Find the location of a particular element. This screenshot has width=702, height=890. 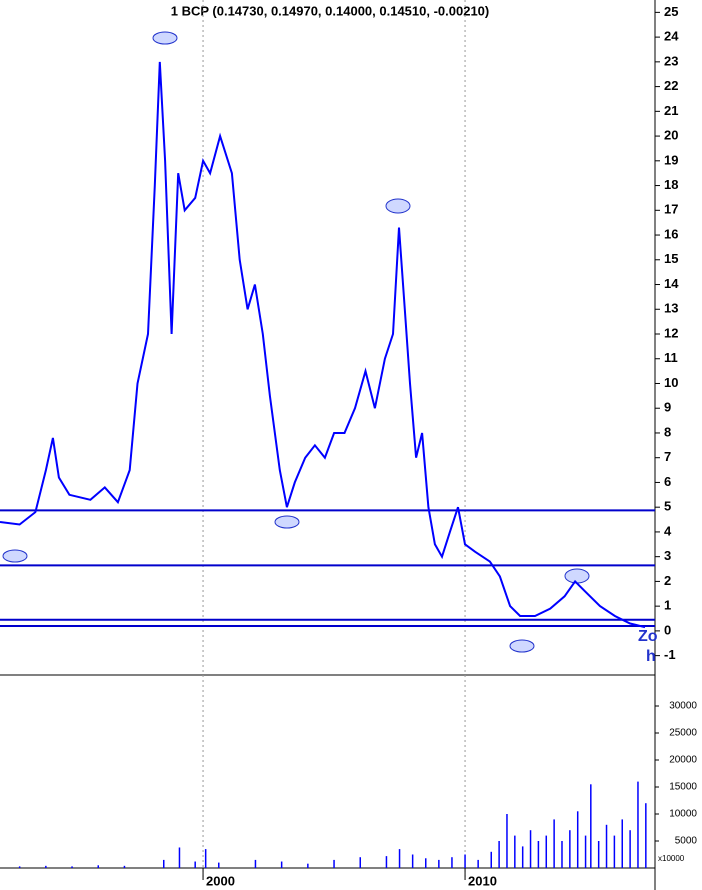

unit-label: x10000 is located at coordinates (671, 858).